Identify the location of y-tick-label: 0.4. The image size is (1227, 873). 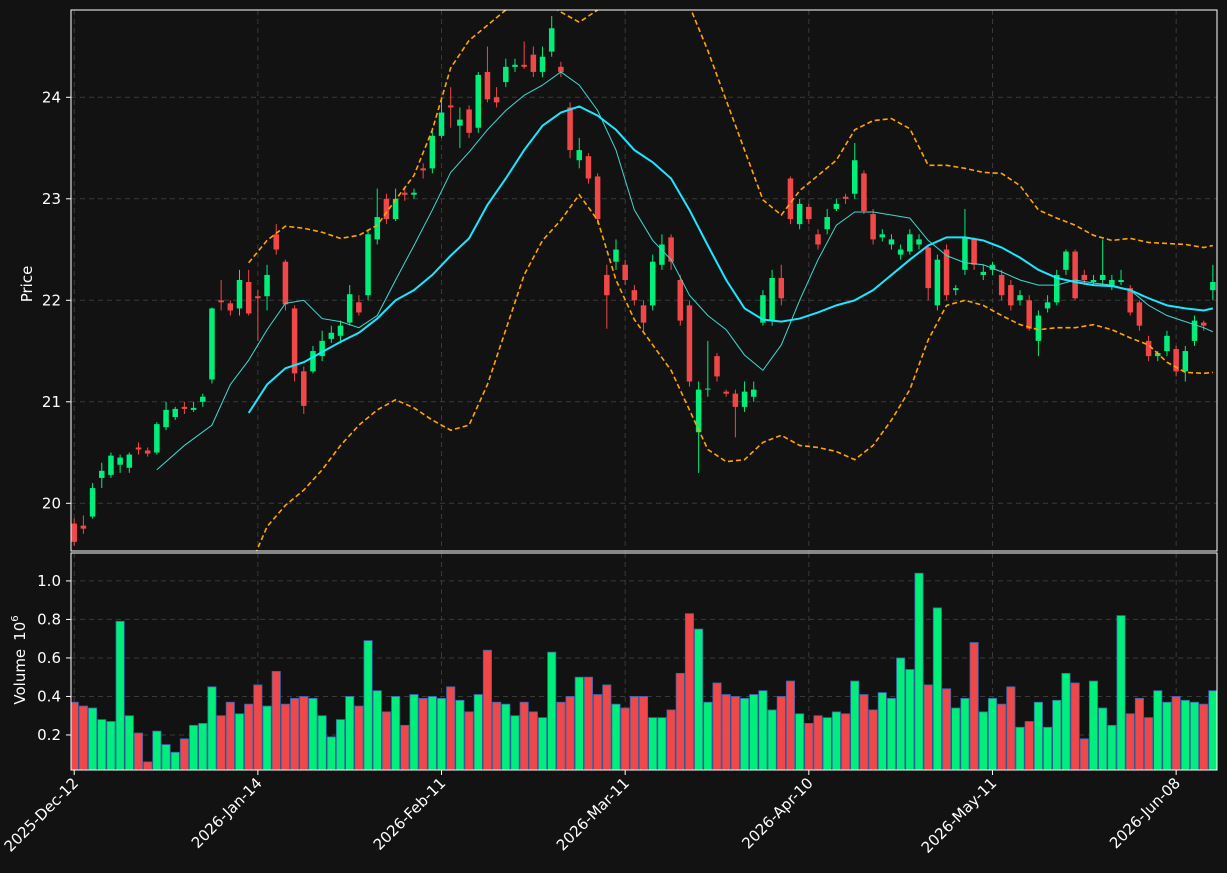
(49, 696).